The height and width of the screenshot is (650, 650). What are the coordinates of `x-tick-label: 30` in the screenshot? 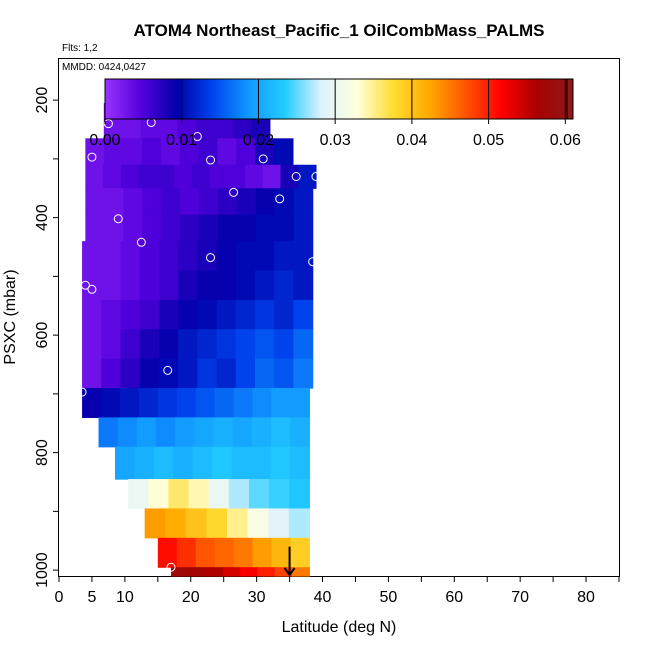 It's located at (257, 597).